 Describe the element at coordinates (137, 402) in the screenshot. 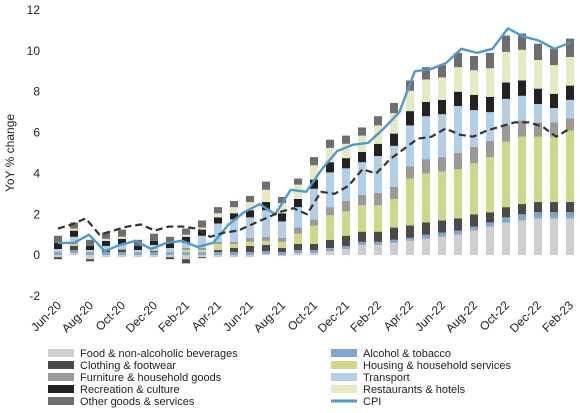

I see `legend-label: Other goods & services` at that location.